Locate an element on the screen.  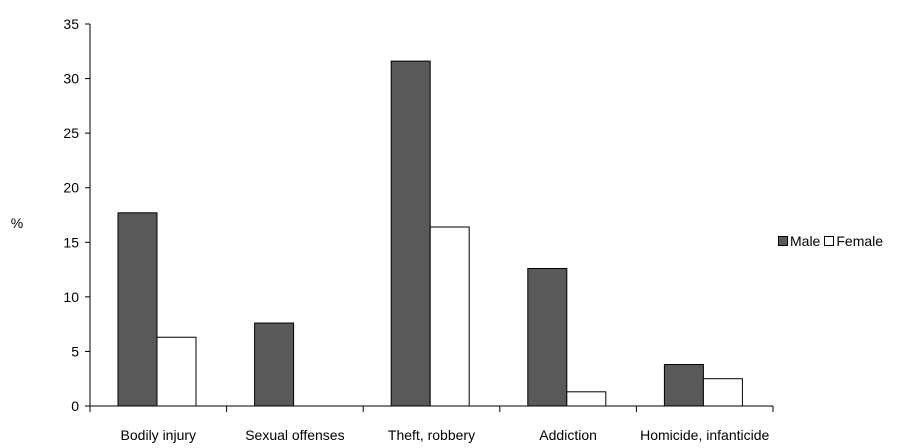
y-tick-label: 5 is located at coordinates (75, 351).